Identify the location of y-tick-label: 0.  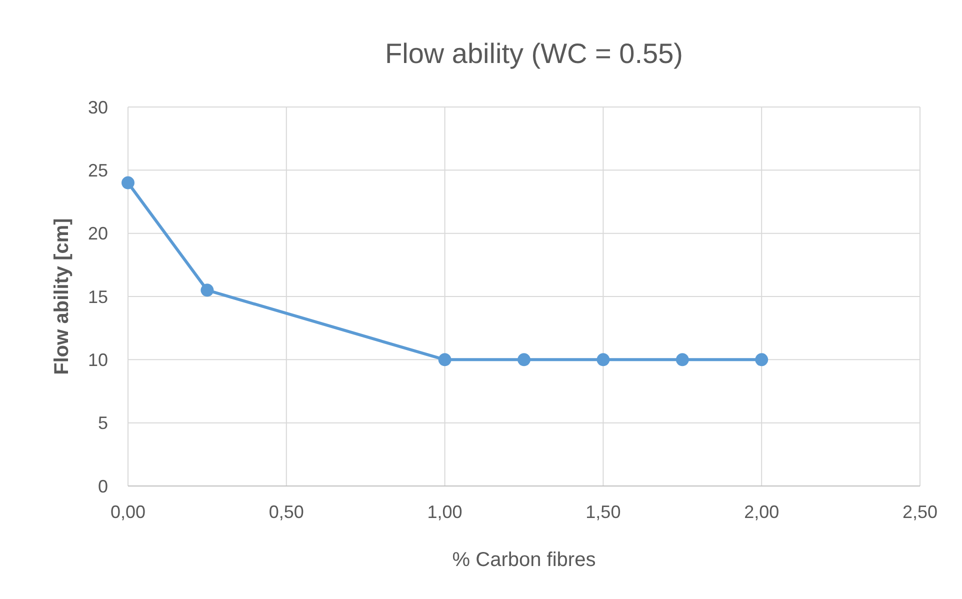
(103, 486).